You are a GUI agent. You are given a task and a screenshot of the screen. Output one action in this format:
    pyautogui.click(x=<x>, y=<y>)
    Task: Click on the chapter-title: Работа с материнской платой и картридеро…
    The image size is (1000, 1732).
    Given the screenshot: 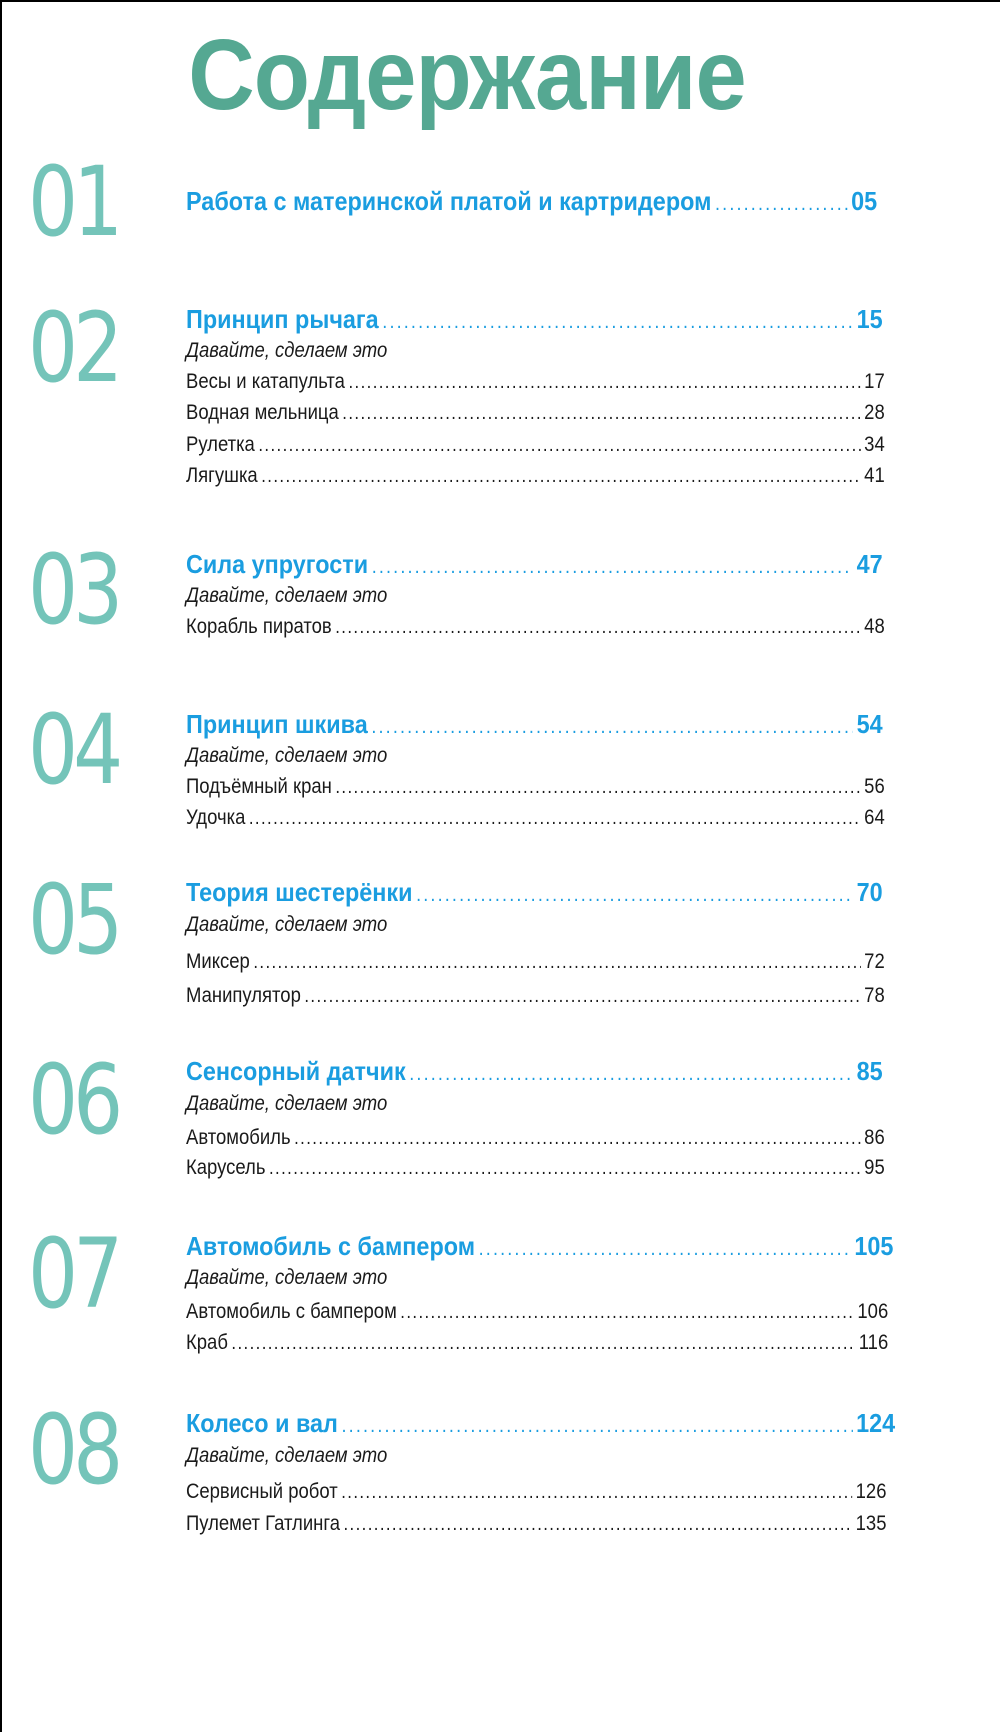 What is the action you would take?
    pyautogui.click(x=449, y=201)
    